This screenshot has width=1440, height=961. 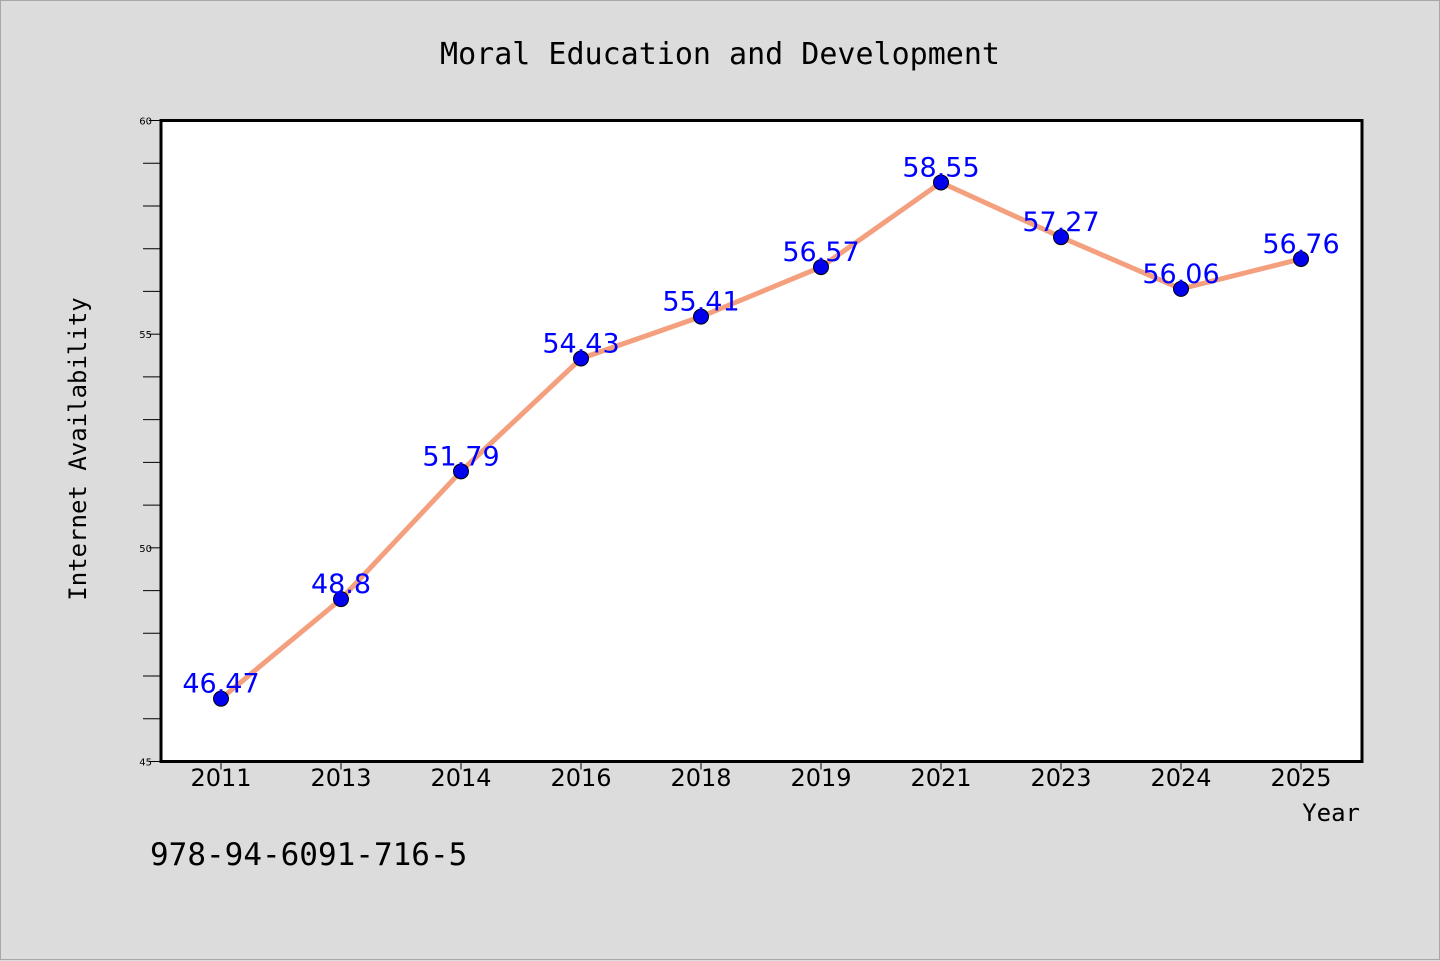 What do you see at coordinates (1300, 778) in the screenshot?
I see `x-tick-label: 2025` at bounding box center [1300, 778].